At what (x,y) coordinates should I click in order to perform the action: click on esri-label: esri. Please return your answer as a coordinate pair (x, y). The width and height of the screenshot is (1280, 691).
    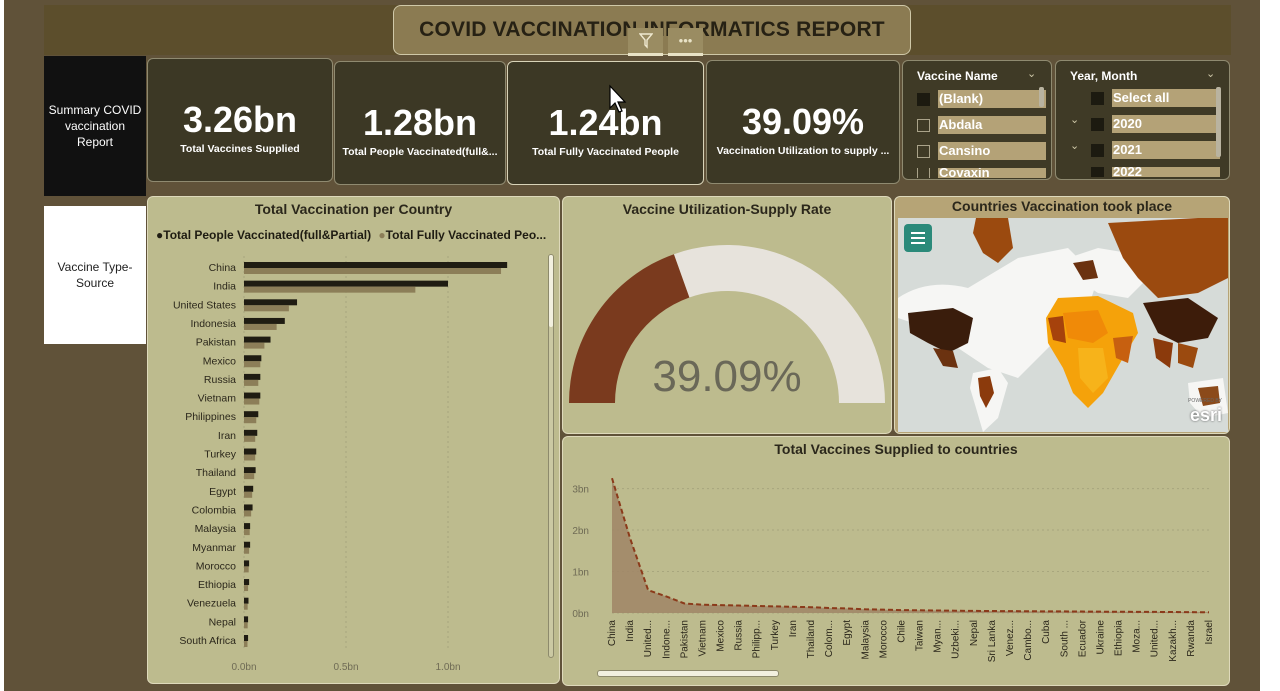
    Looking at the image, I should click on (1205, 415).